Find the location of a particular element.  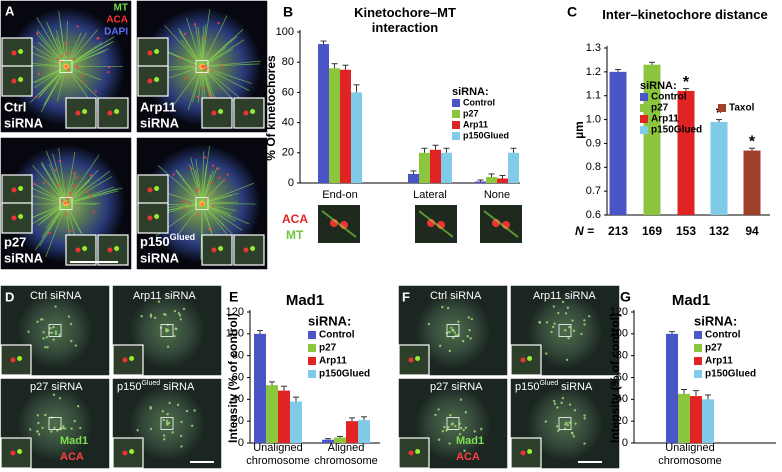

chart-title: Kinetochore–MT interaction is located at coordinates (405, 20).